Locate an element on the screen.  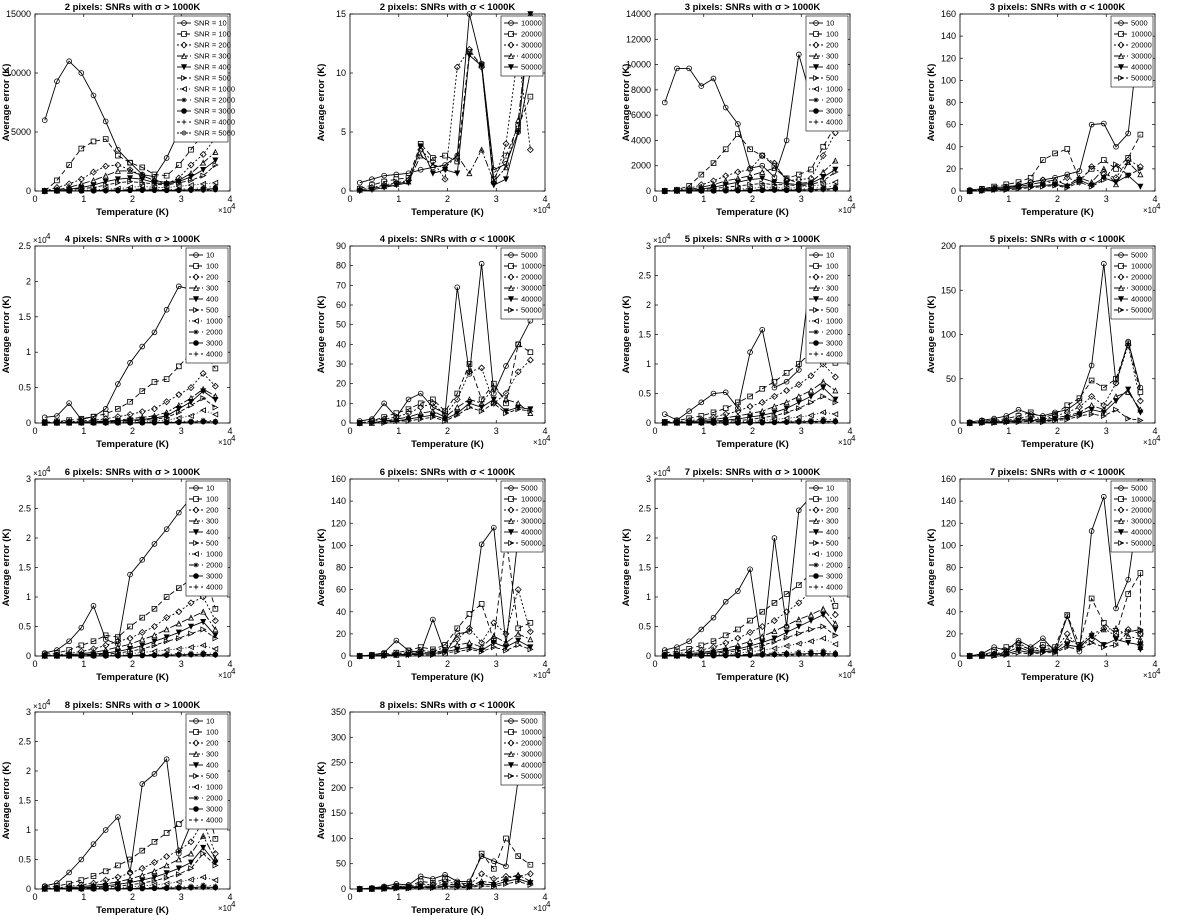
legend-entry: 400 is located at coordinates (212, 532).